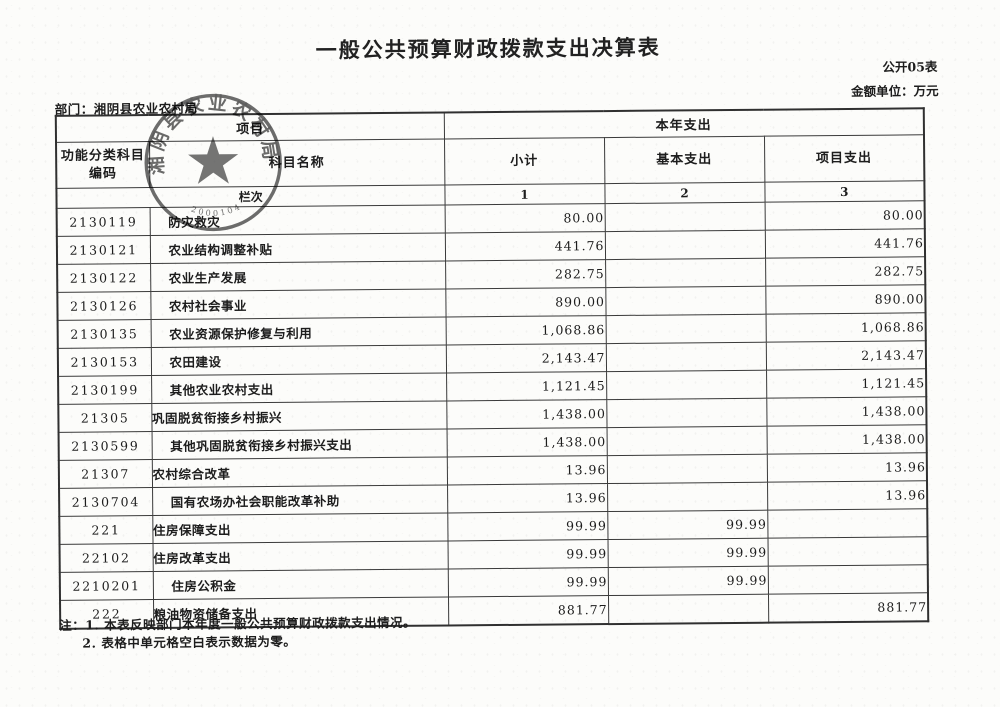 The image size is (1000, 711). I want to click on function-code-cell: 2130704, so click(106, 502).